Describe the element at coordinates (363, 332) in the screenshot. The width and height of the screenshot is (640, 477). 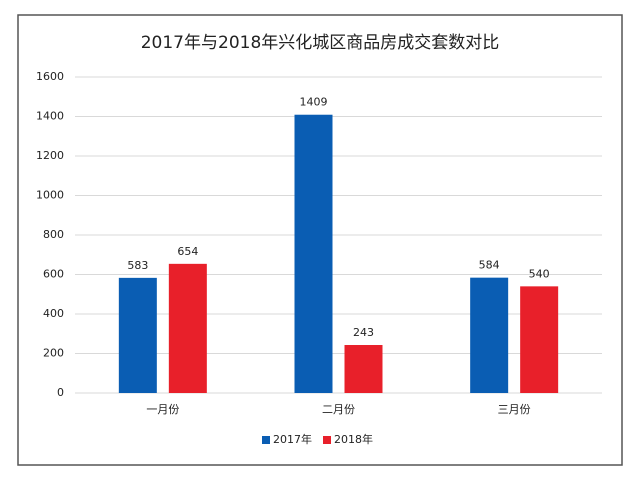
I see `data-label: 243` at that location.